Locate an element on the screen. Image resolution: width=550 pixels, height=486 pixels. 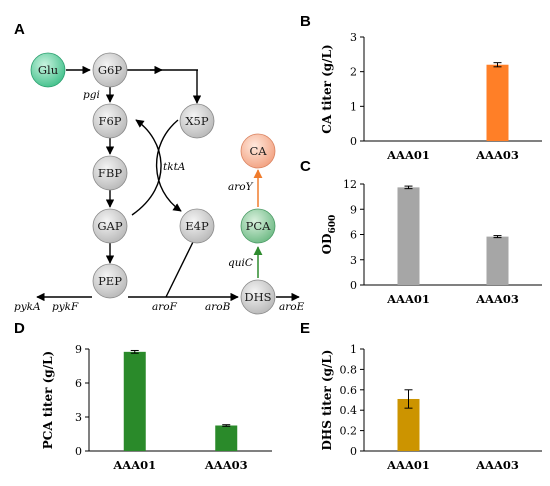
chart-ca-titer: 0 1 2 3 AAA01 AAA03 CA titer (g/L) is located at coordinates (431, 96).